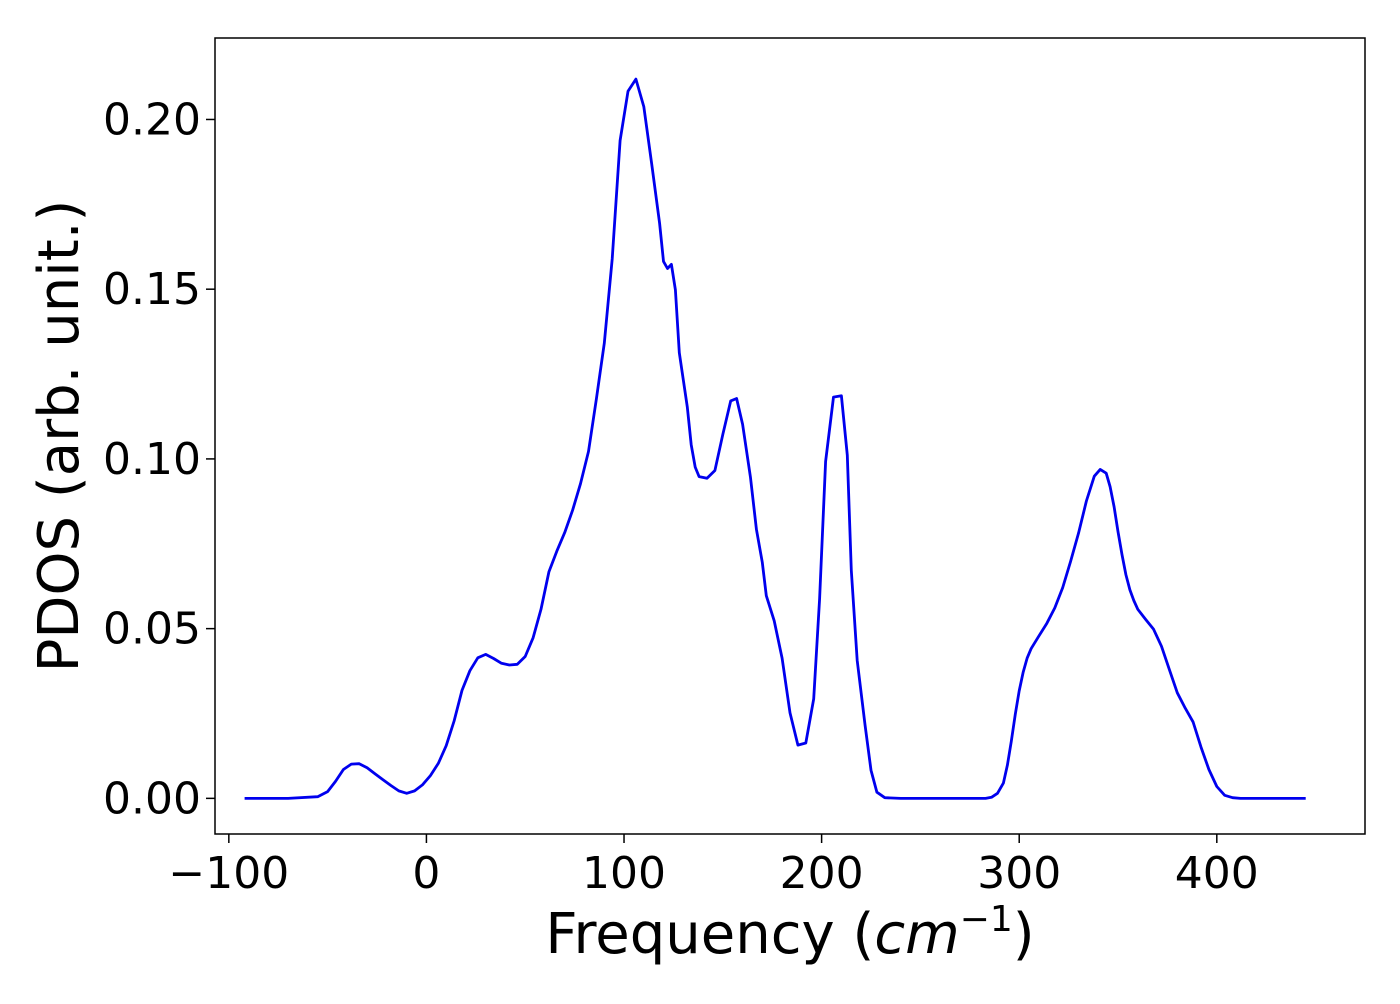  I want to click on x-axis-title-math: cm, so click(916, 934).